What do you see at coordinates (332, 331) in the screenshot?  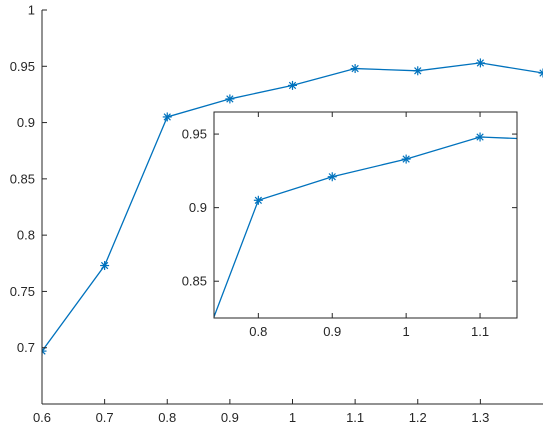 I see `inset-x-tick-label: 0.9` at bounding box center [332, 331].